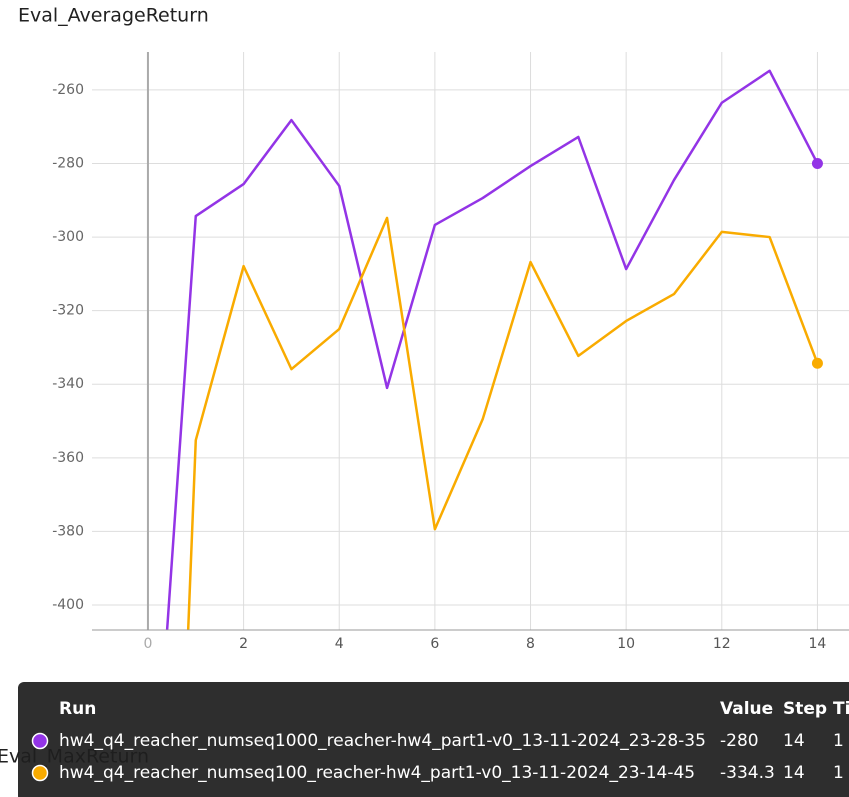 The image size is (849, 797). Describe the element at coordinates (818, 644) in the screenshot. I see `x-tick-label: 14` at that location.